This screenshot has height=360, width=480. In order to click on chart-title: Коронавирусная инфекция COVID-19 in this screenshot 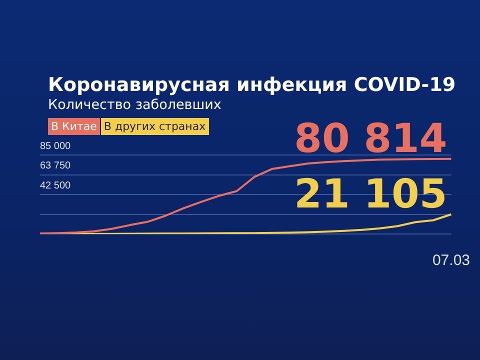, I will do `click(252, 85)`.